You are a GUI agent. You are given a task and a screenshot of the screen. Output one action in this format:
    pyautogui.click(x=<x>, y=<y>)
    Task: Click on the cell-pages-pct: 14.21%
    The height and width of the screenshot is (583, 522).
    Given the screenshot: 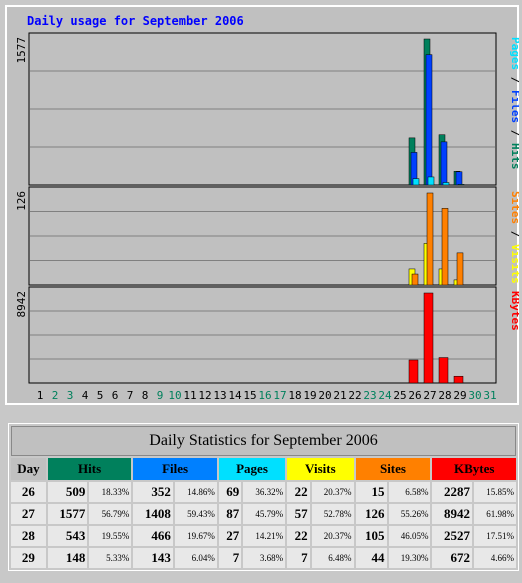 What is the action you would take?
    pyautogui.click(x=264, y=536)
    